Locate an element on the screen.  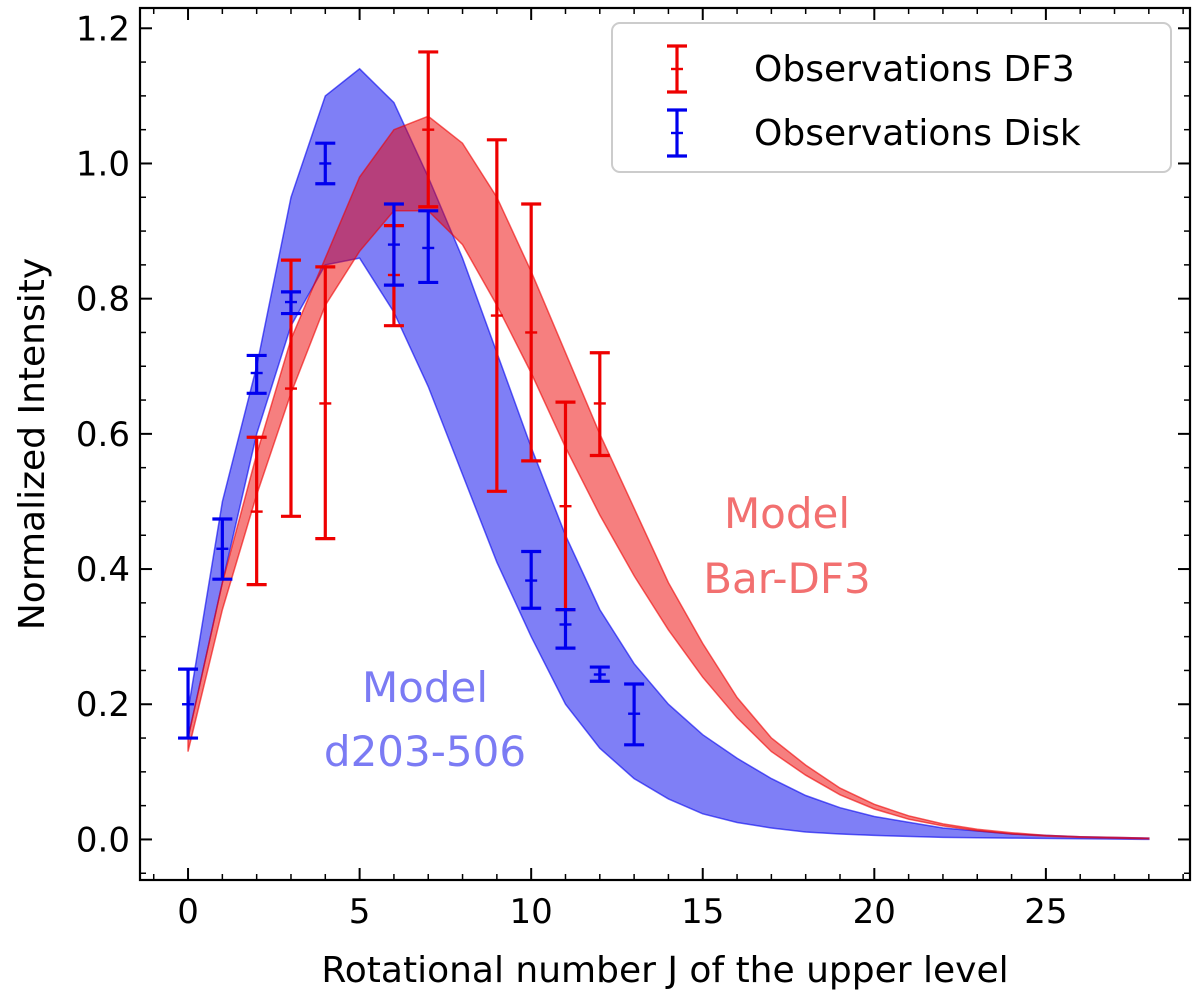
band-label-bar-df3-line2: Bar-DF3 is located at coordinates (787, 578).